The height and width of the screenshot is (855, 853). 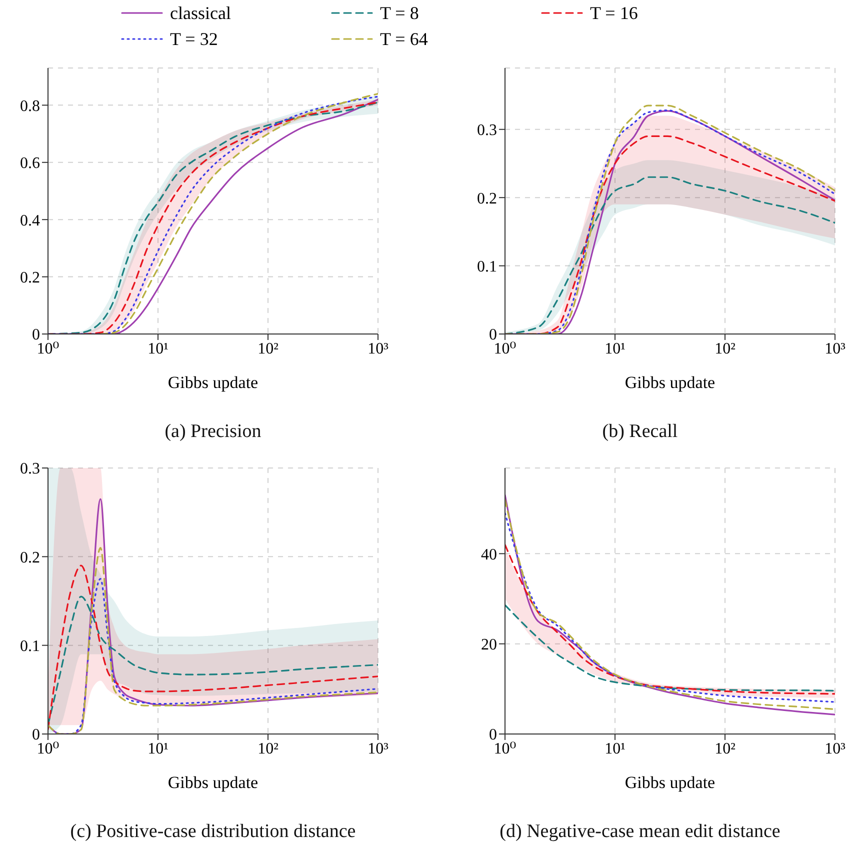 I want to click on legend-label: T = 32, so click(x=194, y=39).